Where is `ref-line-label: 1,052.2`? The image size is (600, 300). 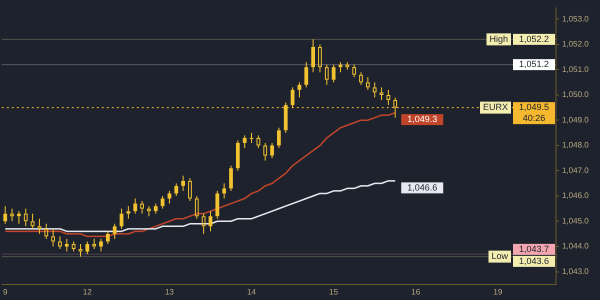
ref-line-label: 1,052.2 is located at coordinates (534, 39).